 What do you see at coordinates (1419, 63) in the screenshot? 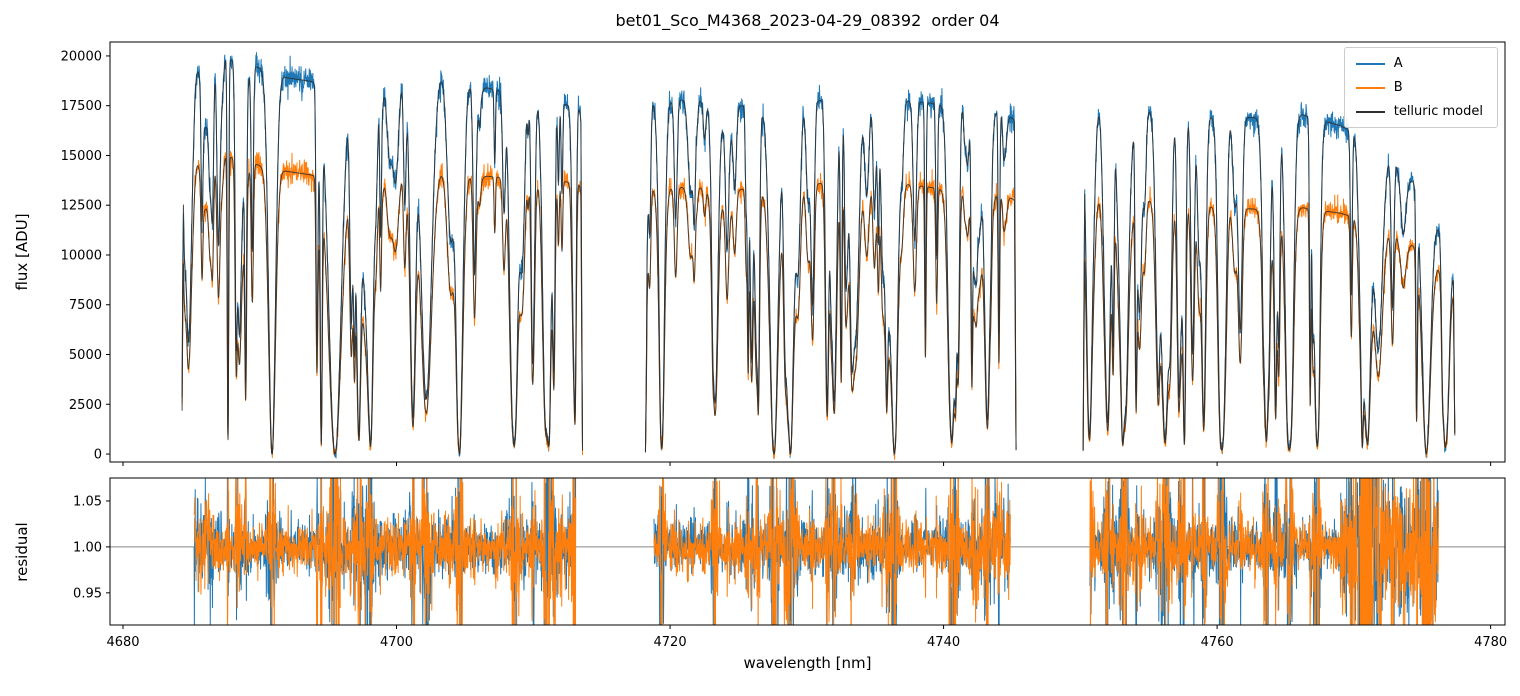
I see `legend-entry-a: A` at bounding box center [1419, 63].